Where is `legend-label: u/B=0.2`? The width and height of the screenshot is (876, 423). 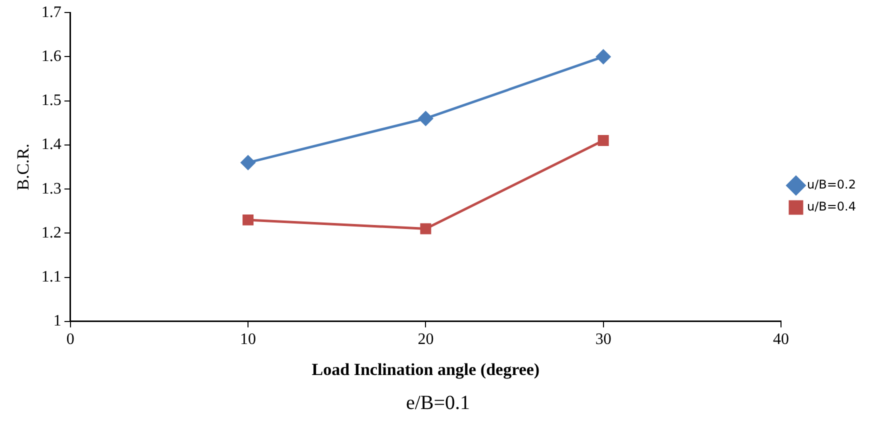
legend-label: u/B=0.2 is located at coordinates (831, 185).